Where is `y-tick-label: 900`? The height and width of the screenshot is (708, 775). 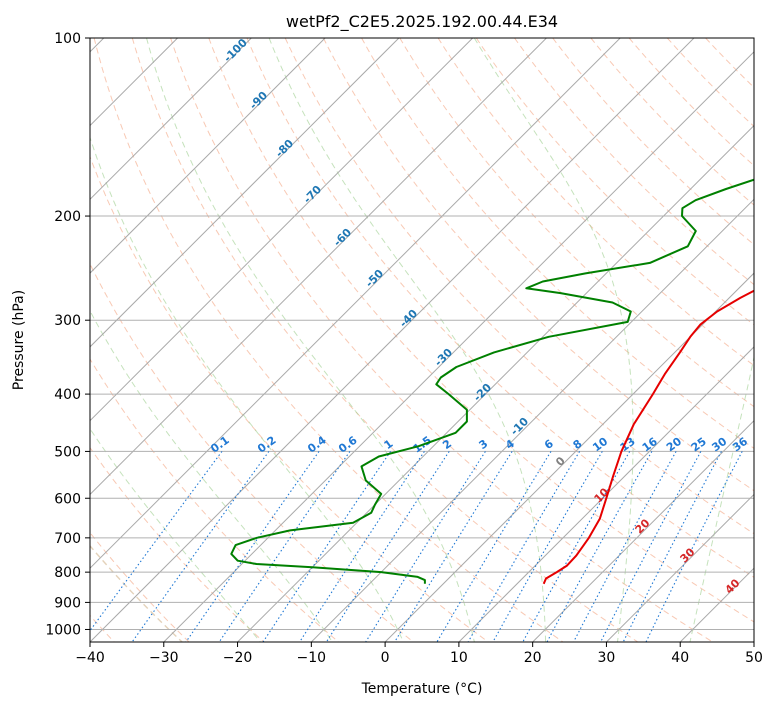 y-tick-label: 900 is located at coordinates (67, 603).